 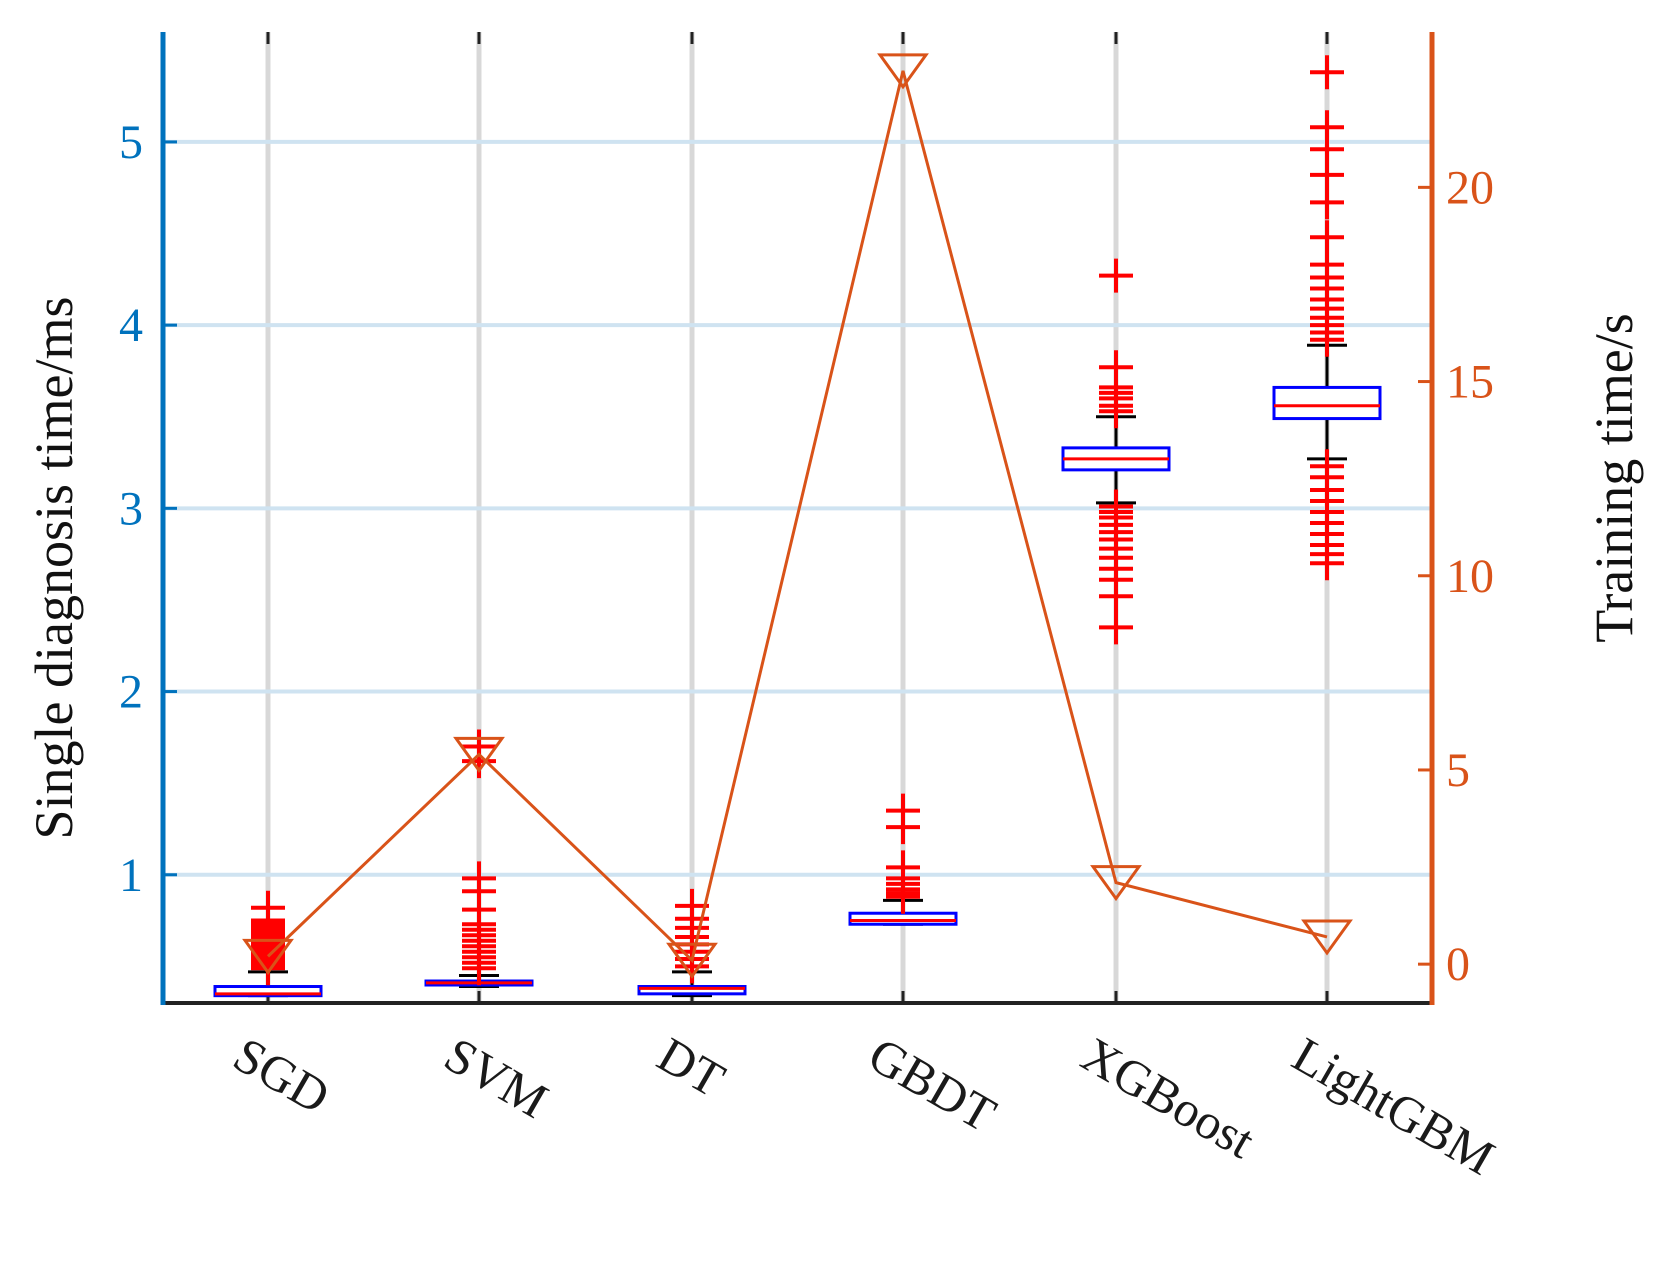 I want to click on training-time-marker-dt, so click(x=692, y=960).